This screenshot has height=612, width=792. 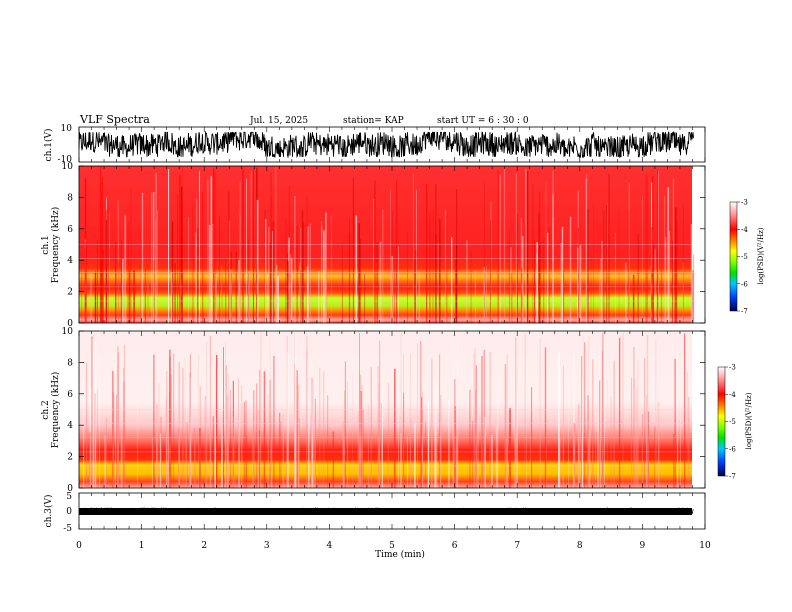 I want to click on ch2-colorbar-label: log(PSD)(V²/Hz), so click(x=749, y=420).